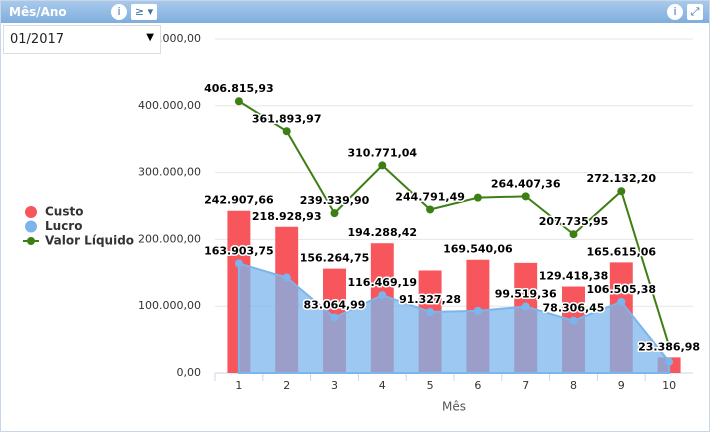  What do you see at coordinates (38, 12) in the screenshot?
I see `filter-label: Mês/Ano` at bounding box center [38, 12].